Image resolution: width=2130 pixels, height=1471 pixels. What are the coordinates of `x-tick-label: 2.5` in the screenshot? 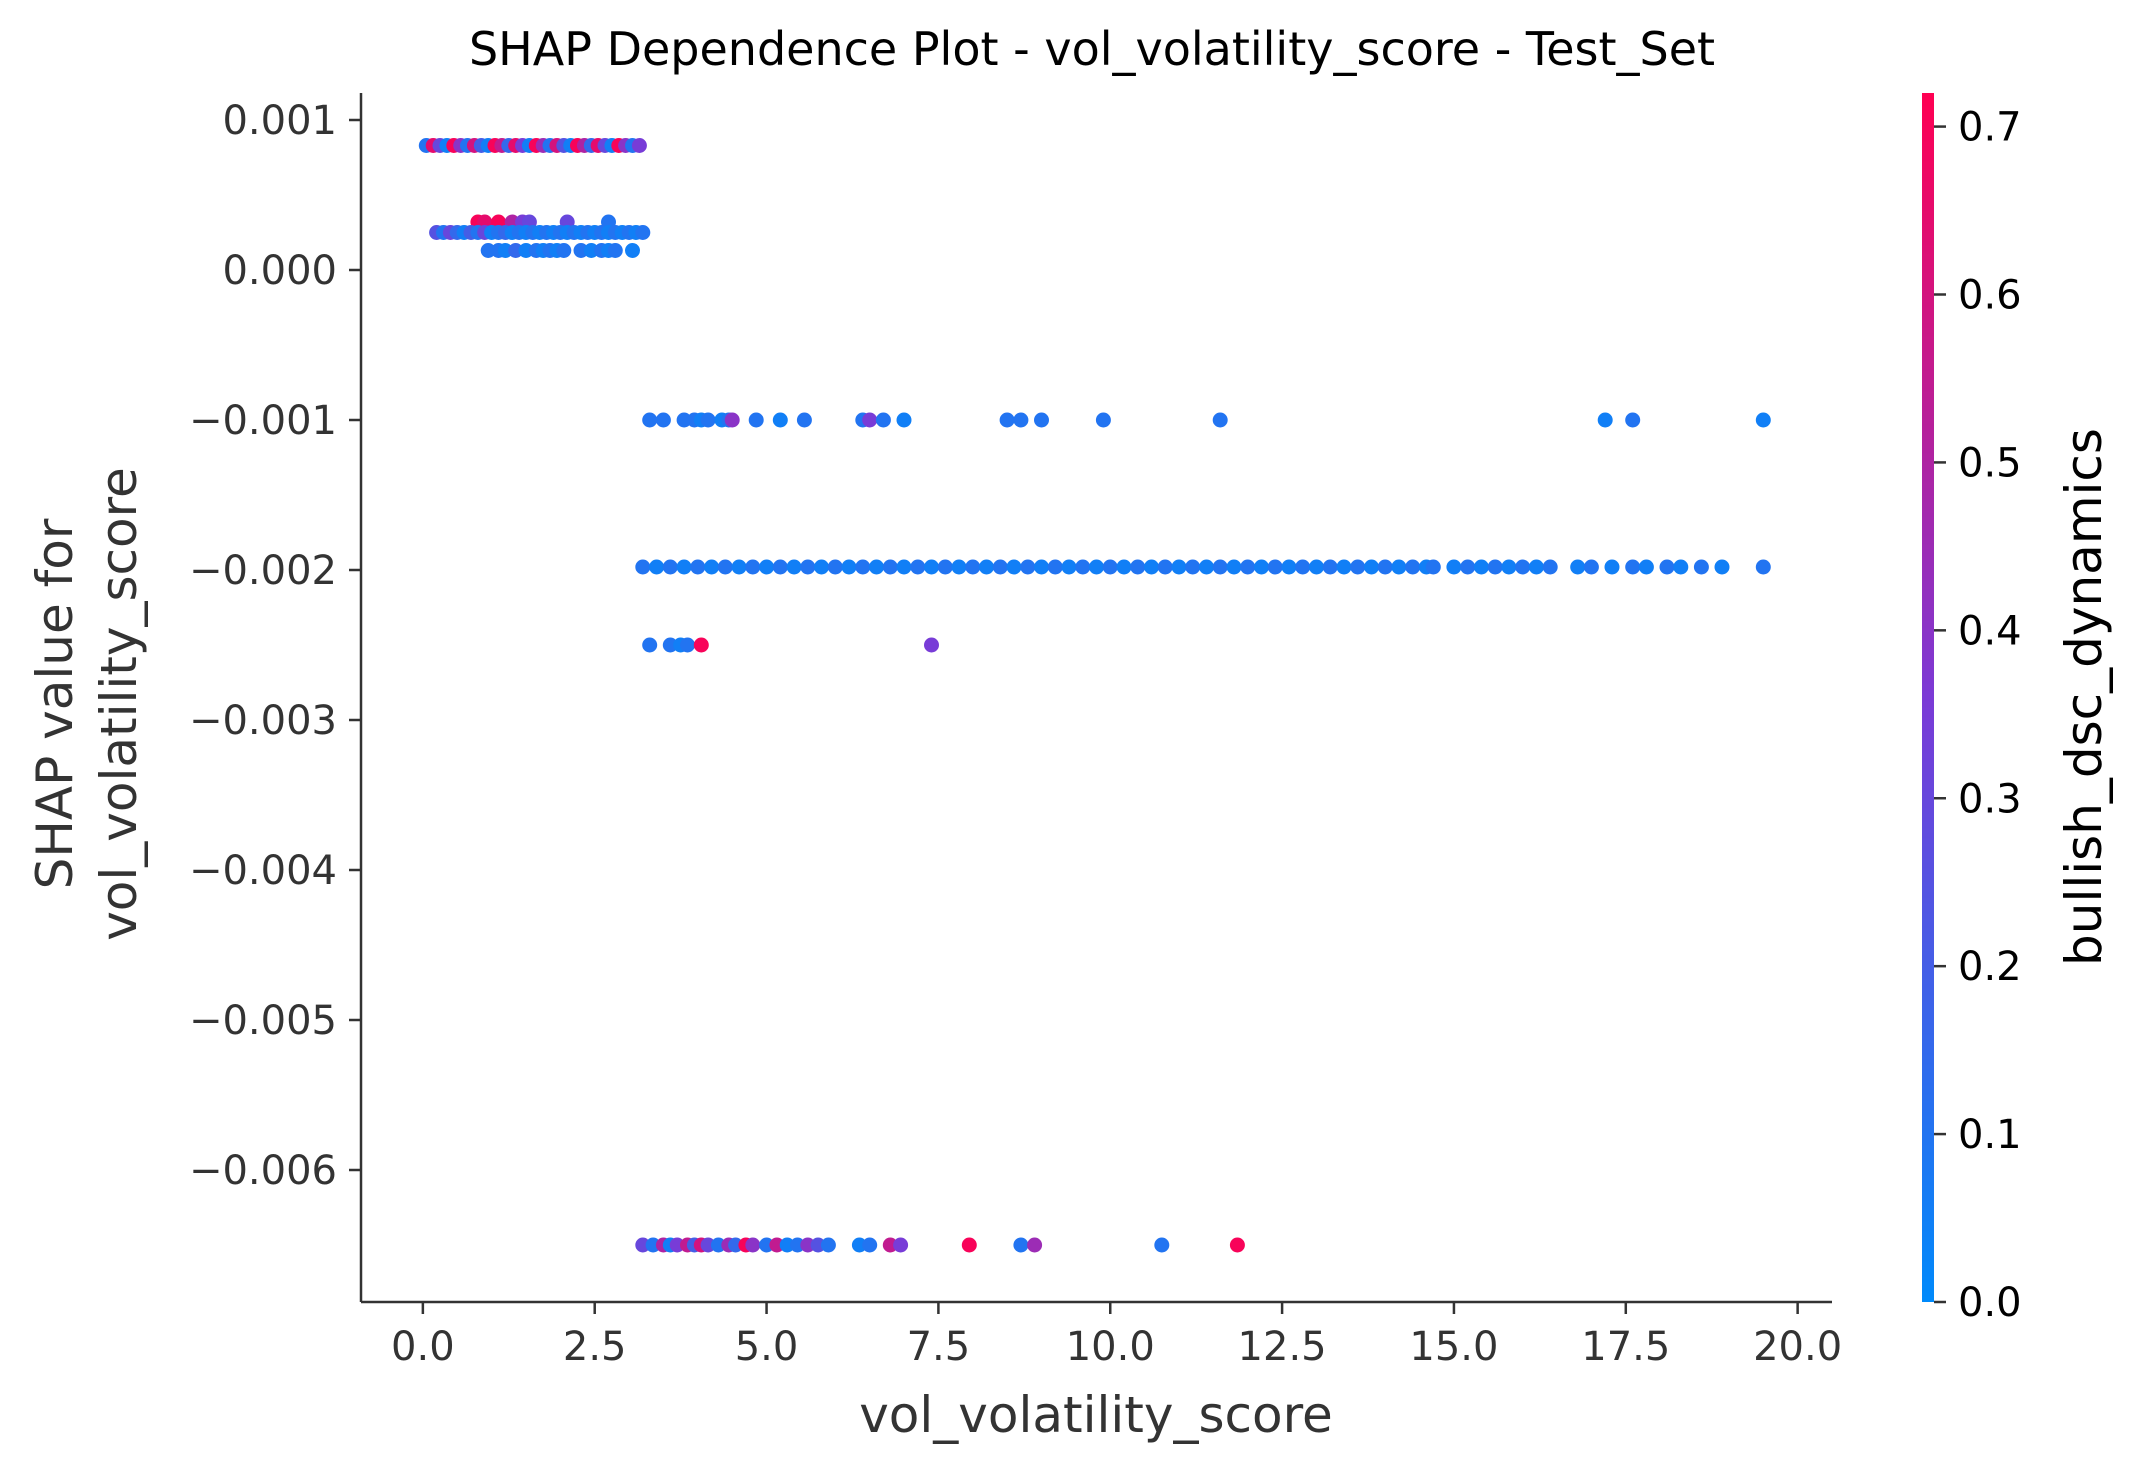 It's located at (595, 1347).